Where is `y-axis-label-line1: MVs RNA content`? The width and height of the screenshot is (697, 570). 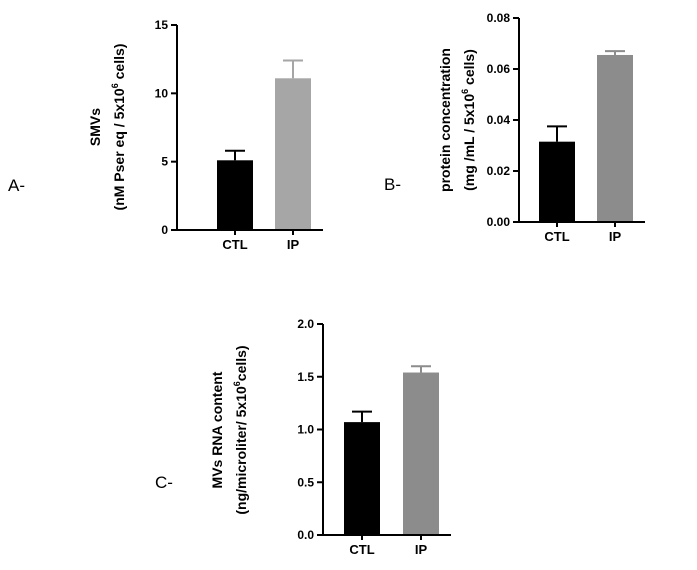 y-axis-label-line1: MVs RNA content is located at coordinates (217, 429).